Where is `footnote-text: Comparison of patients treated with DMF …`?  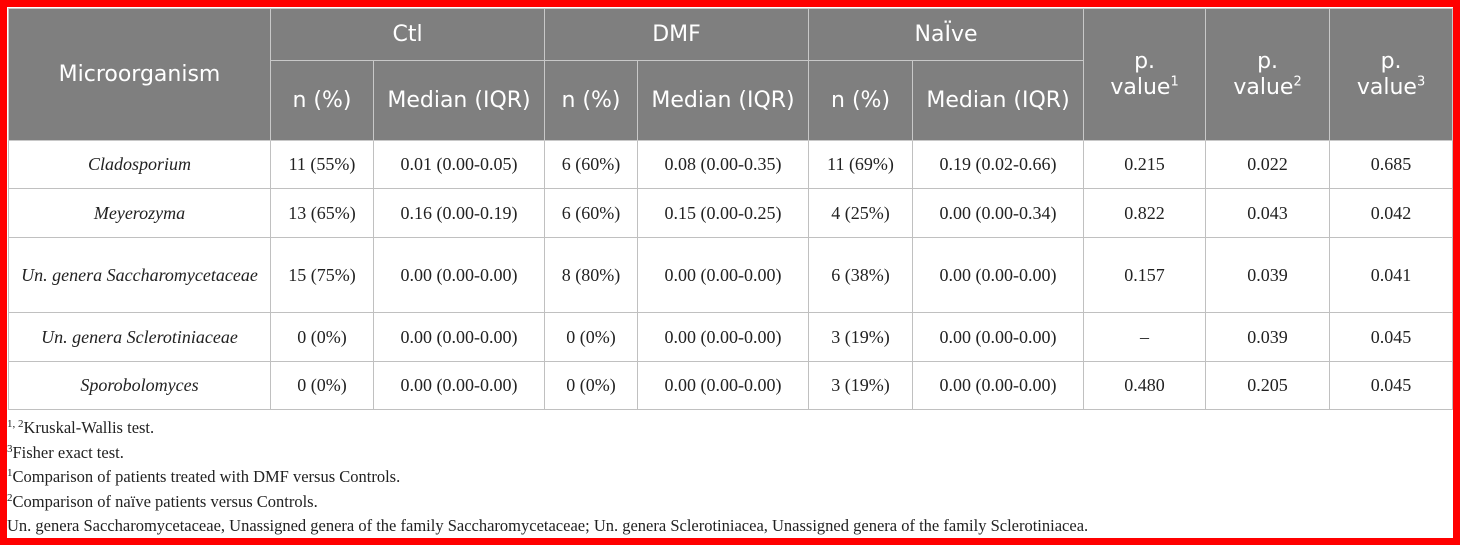
footnote-text: Comparison of patients treated with DMF … is located at coordinates (206, 476).